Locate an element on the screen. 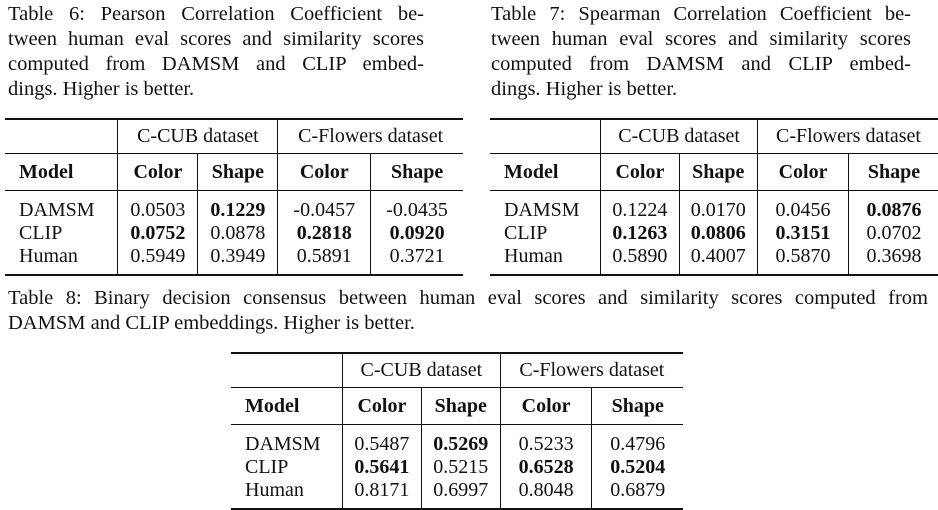 The height and width of the screenshot is (510, 938). value-cell: 0.0806 is located at coordinates (718, 233).